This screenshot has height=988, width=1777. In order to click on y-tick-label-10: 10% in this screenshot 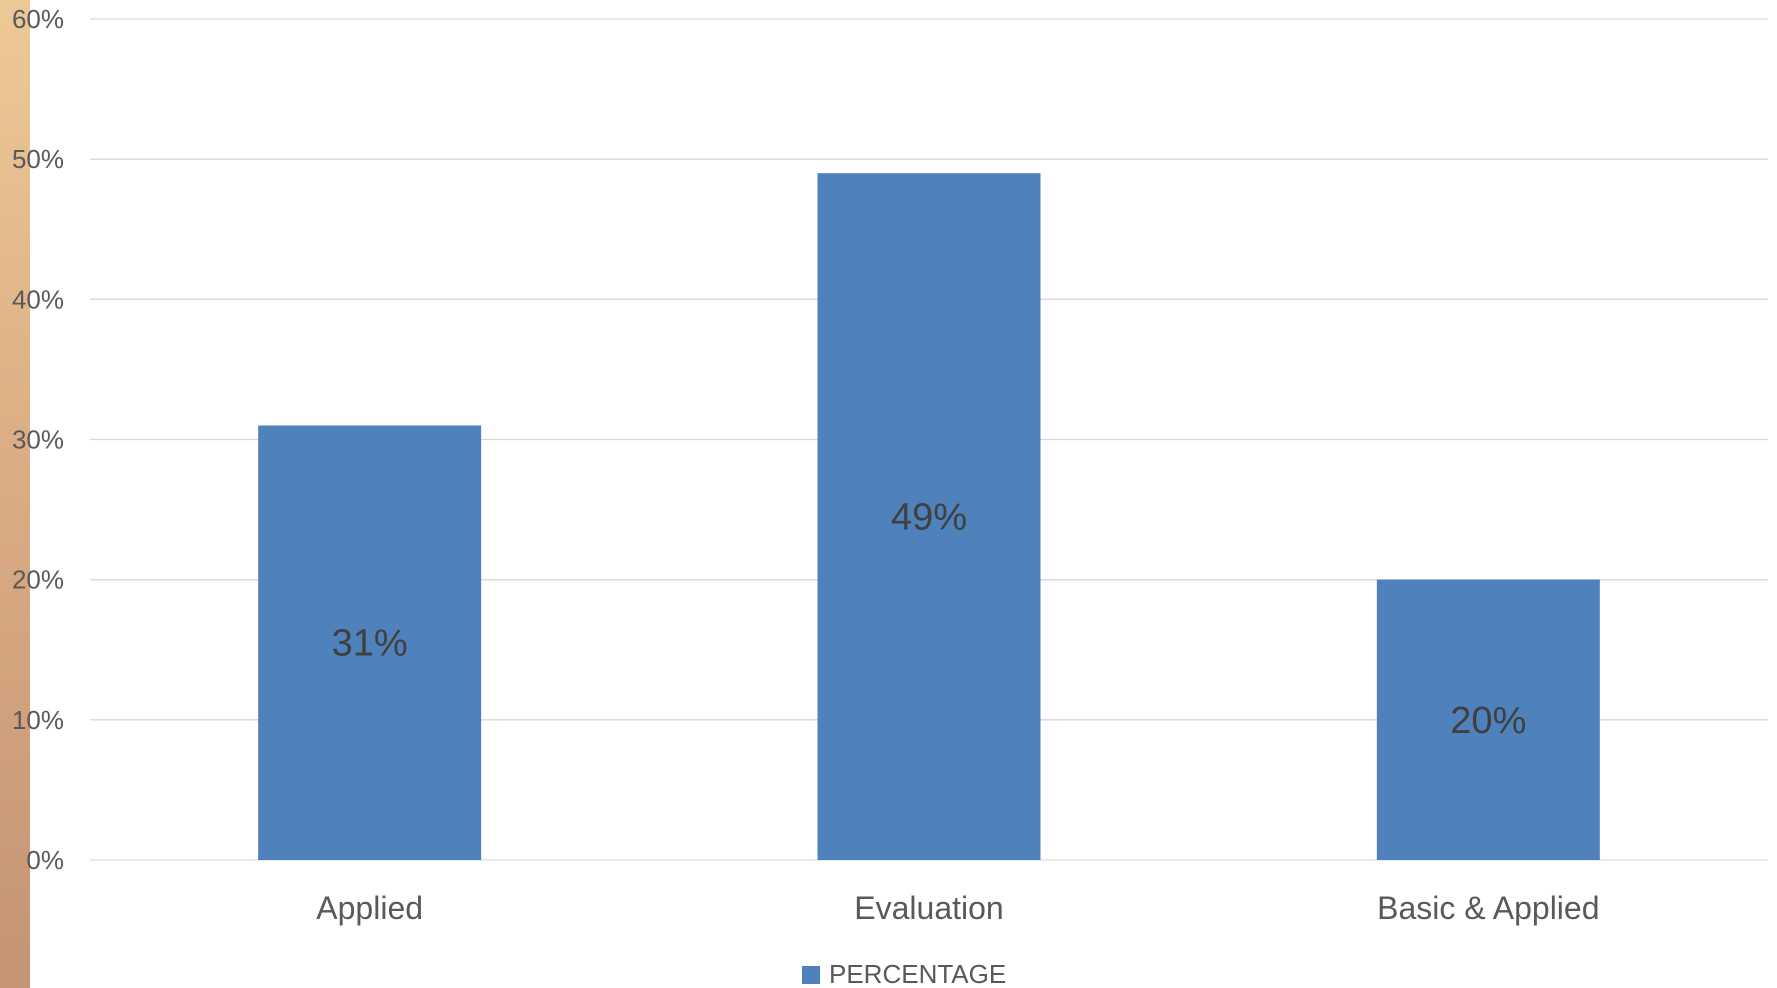, I will do `click(38, 720)`.